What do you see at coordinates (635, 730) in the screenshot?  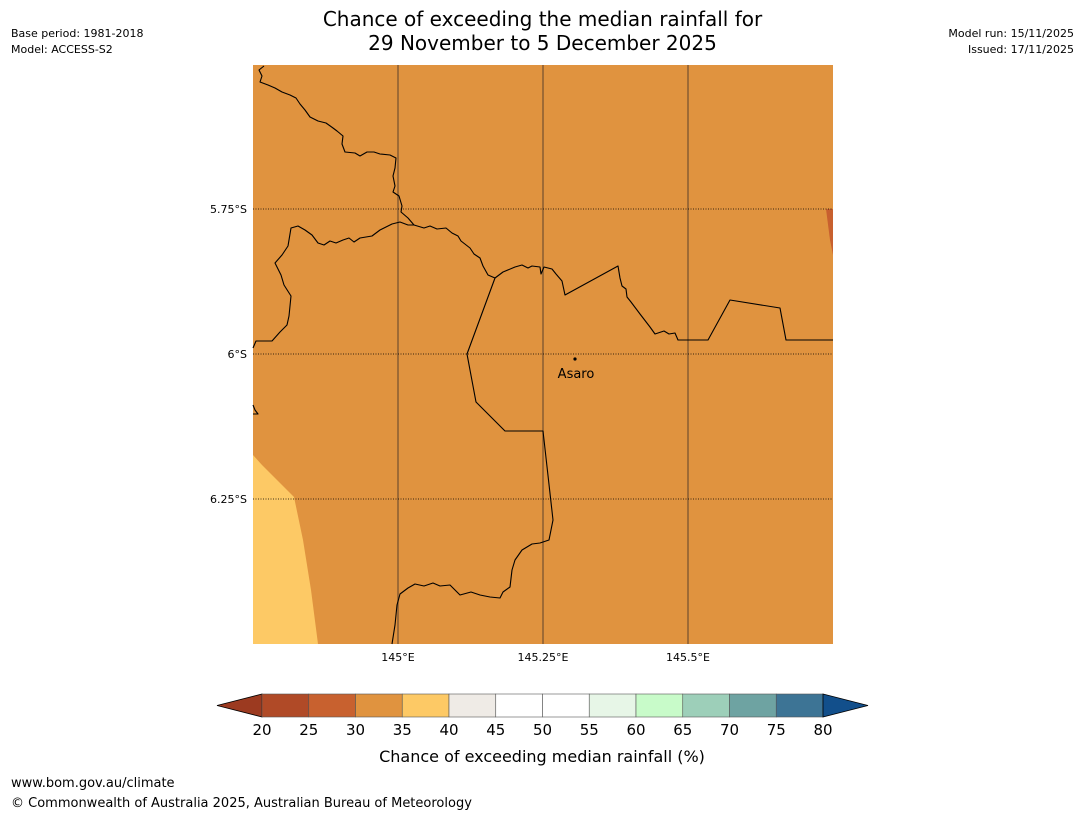 I see `colorbar-tick-label: 60` at bounding box center [635, 730].